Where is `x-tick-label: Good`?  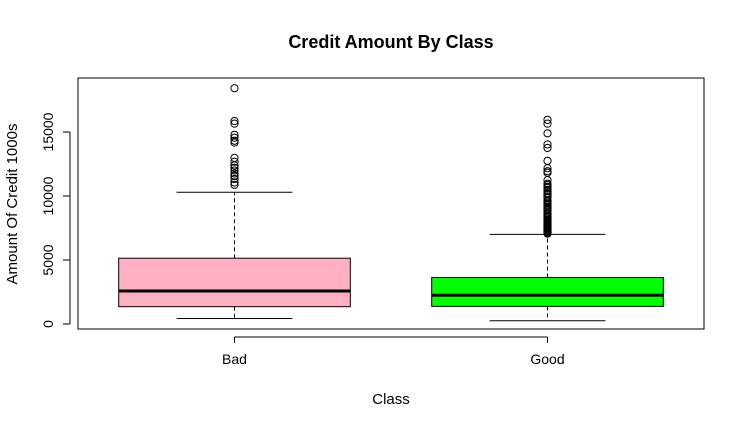 x-tick-label: Good is located at coordinates (547, 359).